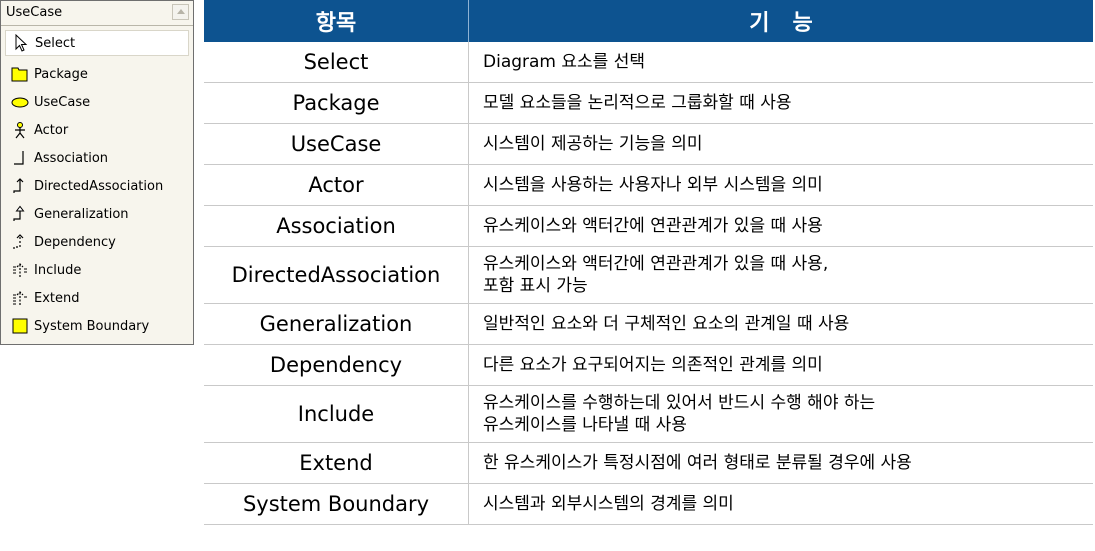 This screenshot has width=1095, height=551. What do you see at coordinates (71, 158) in the screenshot?
I see `palette-item-label: Association` at bounding box center [71, 158].